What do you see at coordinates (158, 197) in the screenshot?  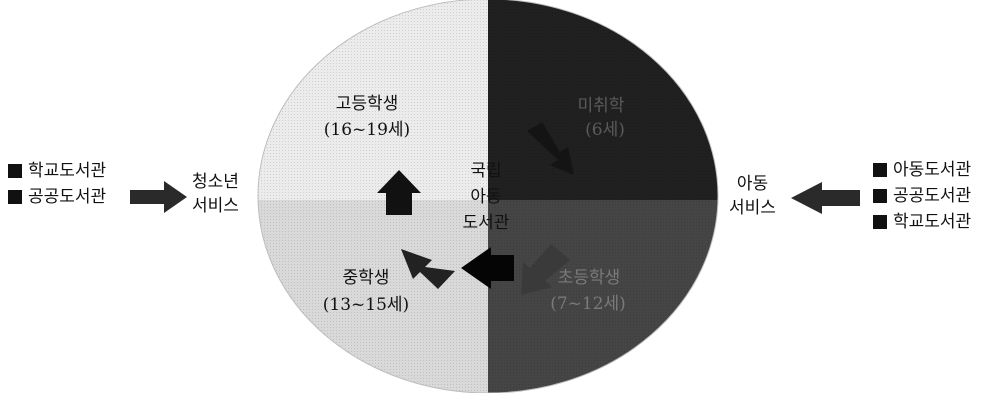 I see `arrow-right-icon` at bounding box center [158, 197].